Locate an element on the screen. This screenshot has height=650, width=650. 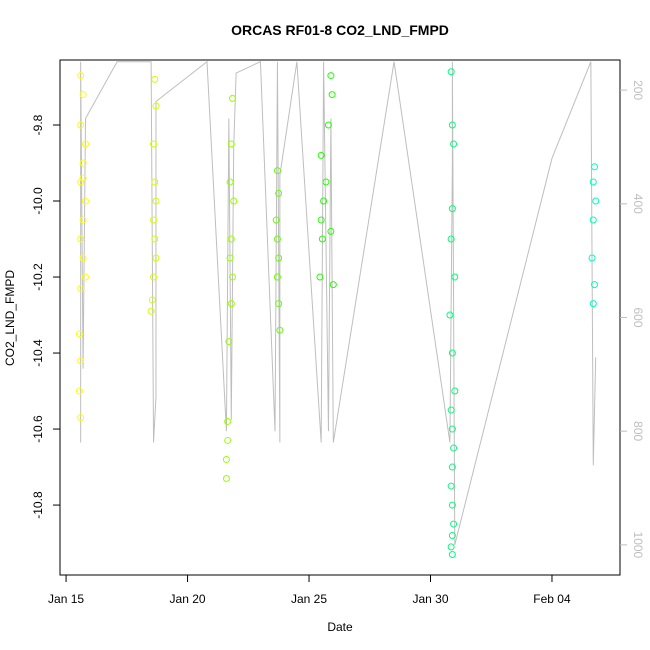
y2-tick-label: 200 is located at coordinates (638, 90).